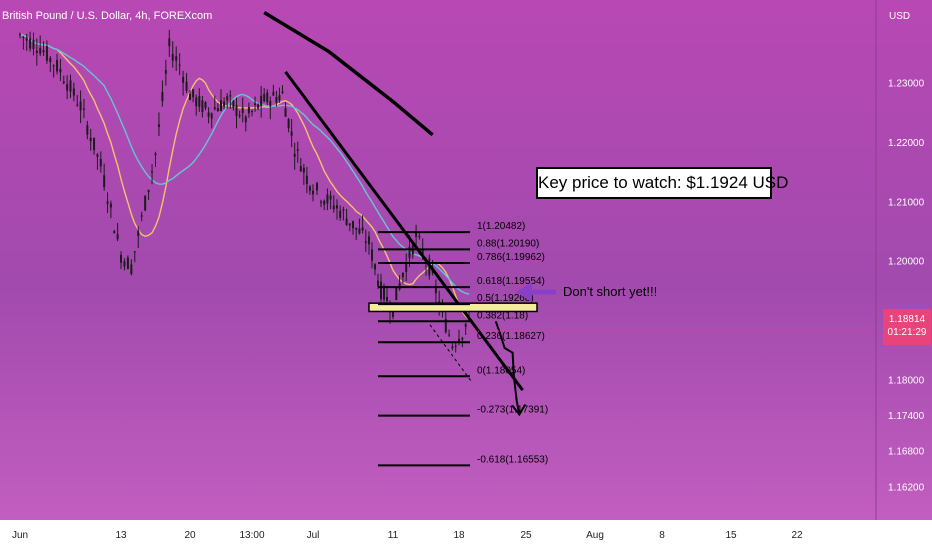 The height and width of the screenshot is (550, 932). What do you see at coordinates (906, 262) in the screenshot?
I see `price-tick-label: 1.20000` at bounding box center [906, 262].